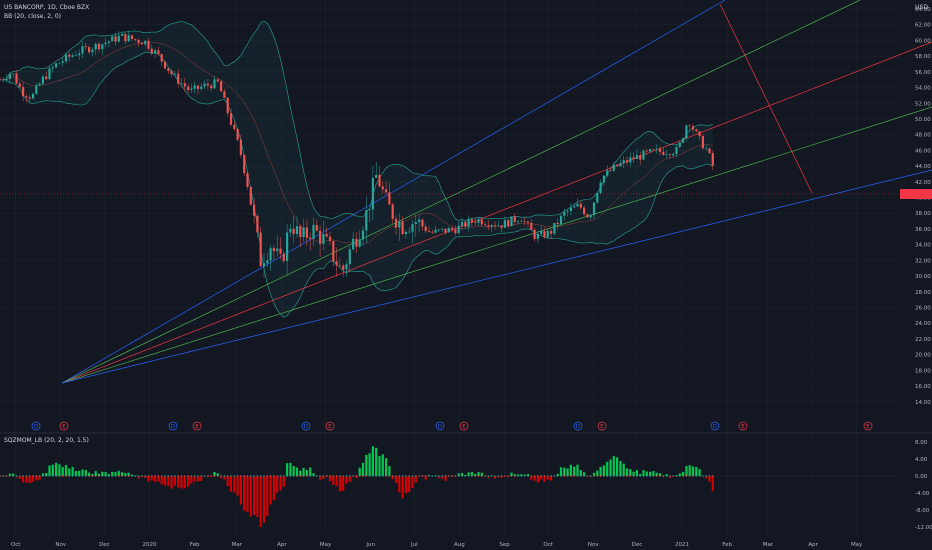 This screenshot has width=932, height=550. What do you see at coordinates (766, 98) in the screenshot?
I see `gann-fan-cross-line` at bounding box center [766, 98].